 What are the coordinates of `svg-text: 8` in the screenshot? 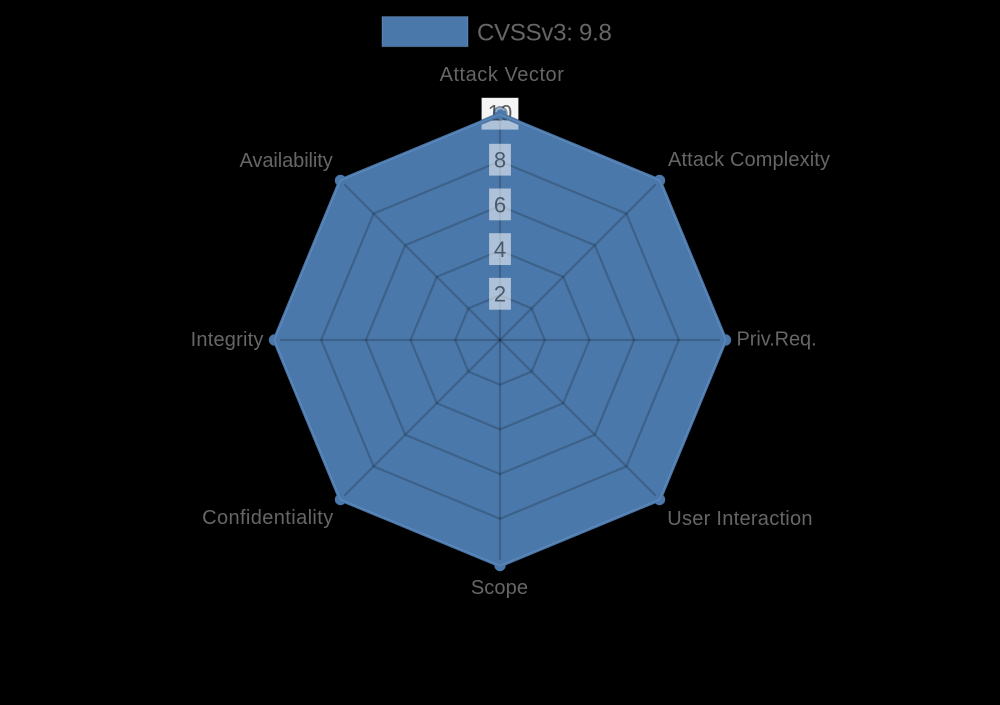 It's located at (500, 160).